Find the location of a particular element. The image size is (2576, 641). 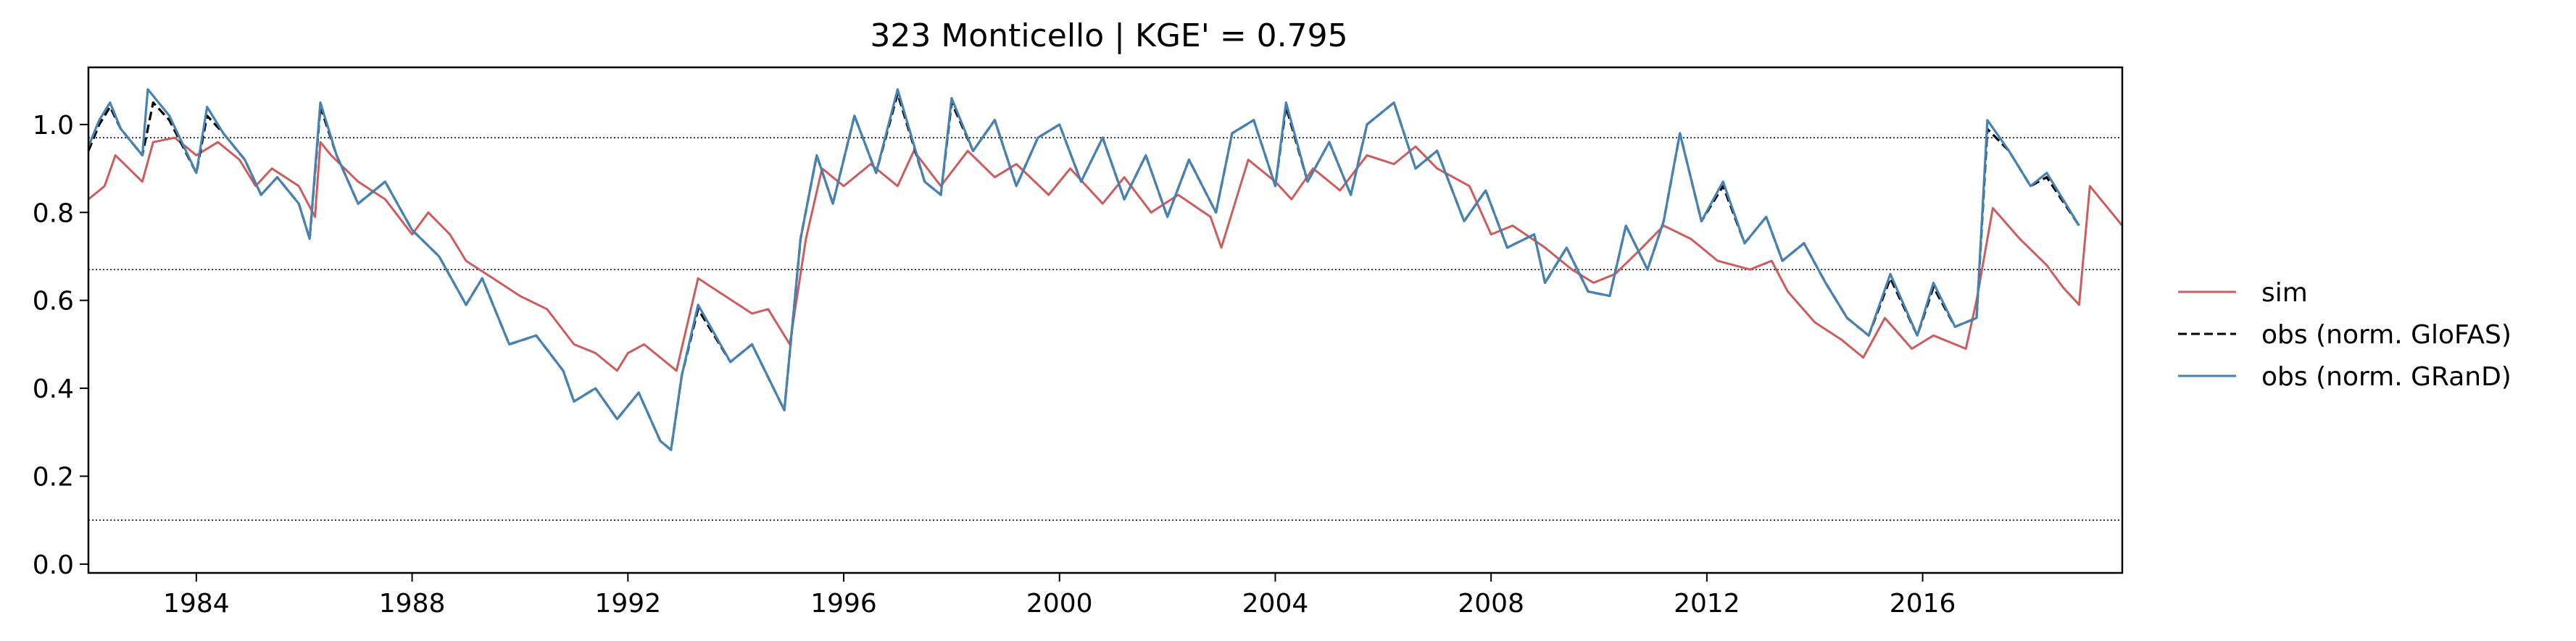

legend-label: obs (norm. GloFAS) is located at coordinates (2386, 335).